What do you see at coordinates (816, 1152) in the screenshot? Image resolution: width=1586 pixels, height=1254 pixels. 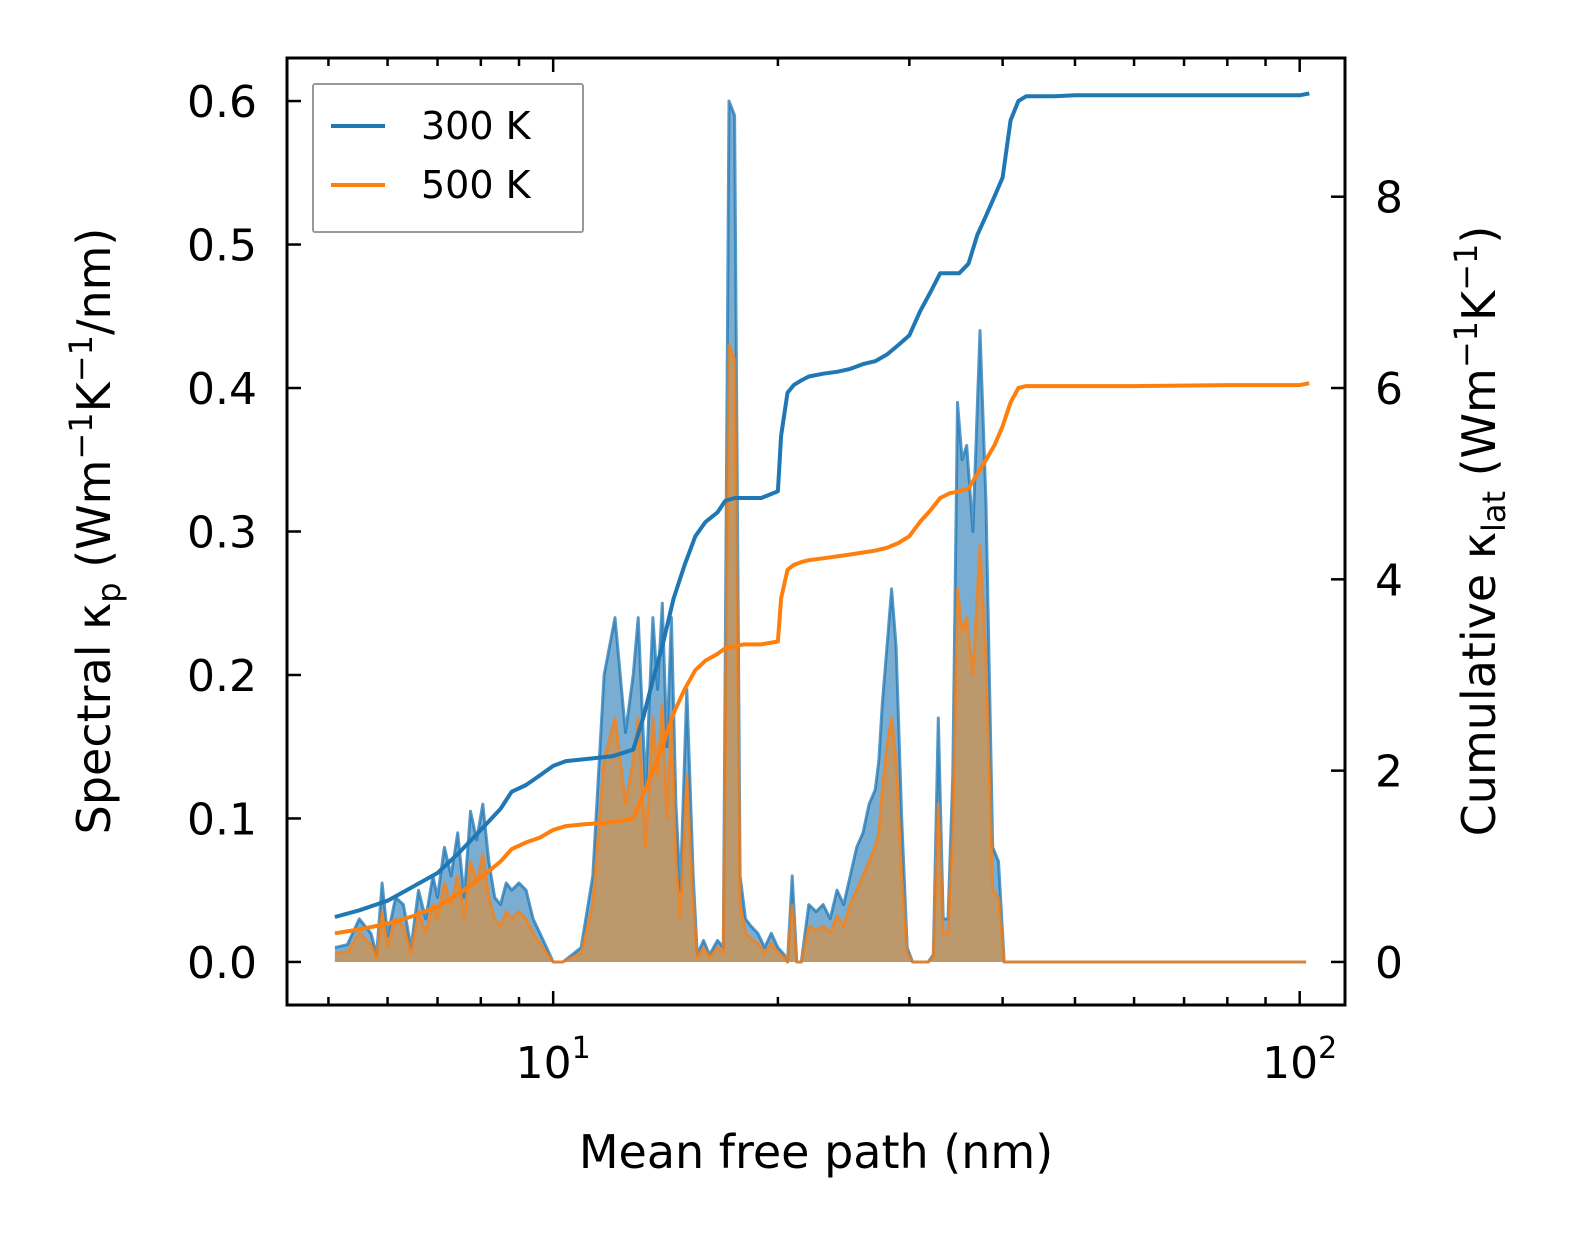 I see `x-axis-title: Mean free path (nm)` at bounding box center [816, 1152].